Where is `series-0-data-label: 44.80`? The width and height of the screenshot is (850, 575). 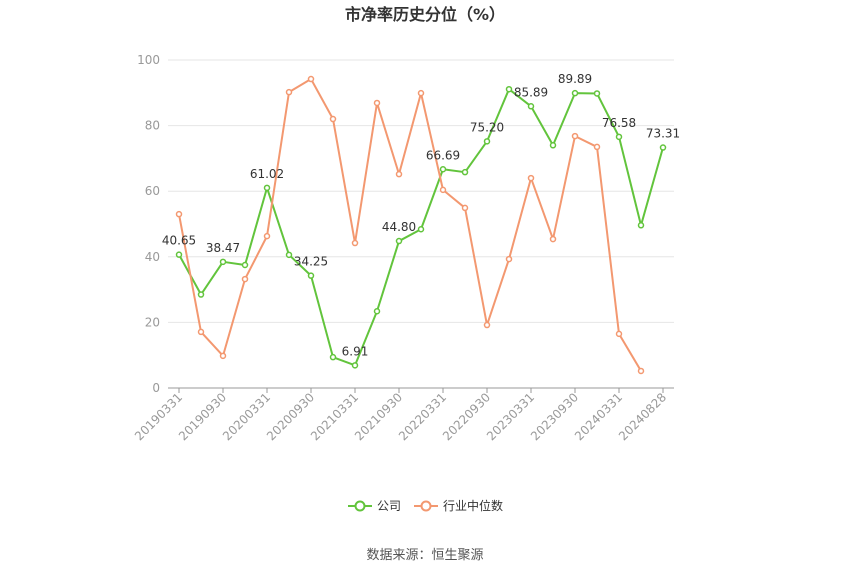
series-0-data-label: 44.80 is located at coordinates (399, 227).